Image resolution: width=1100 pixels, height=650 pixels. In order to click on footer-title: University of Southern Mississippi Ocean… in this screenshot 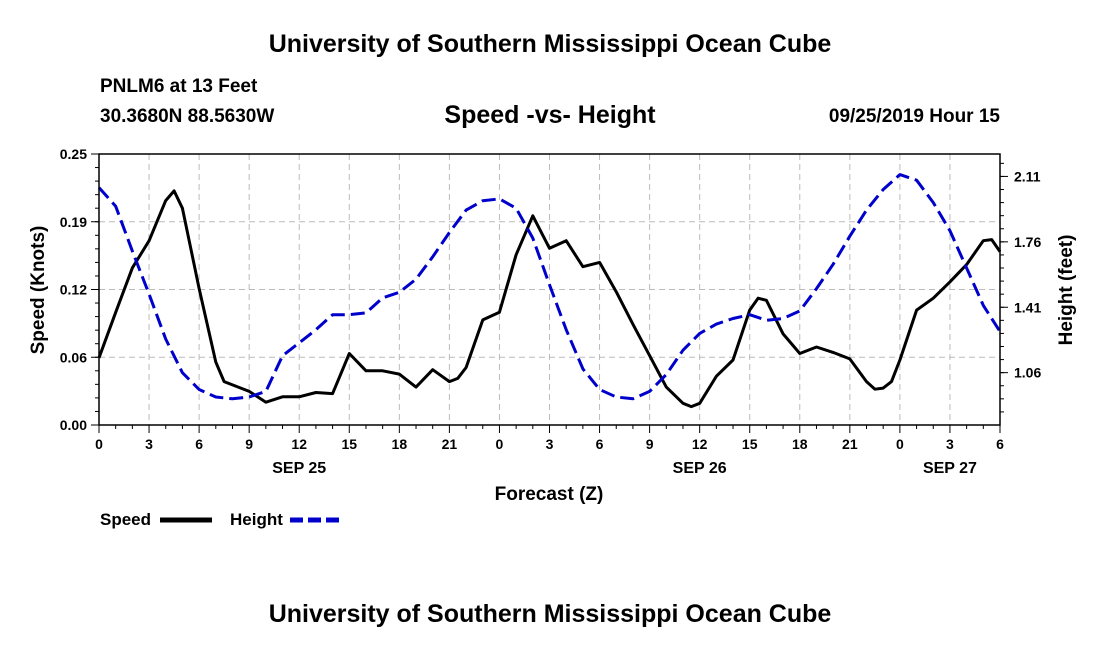, I will do `click(550, 614)`.